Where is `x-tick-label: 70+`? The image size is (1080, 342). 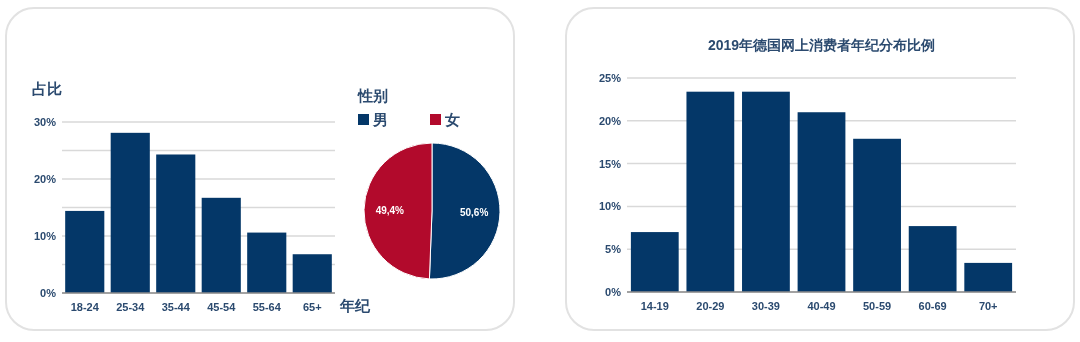
x-tick-label: 70+ is located at coordinates (988, 306).